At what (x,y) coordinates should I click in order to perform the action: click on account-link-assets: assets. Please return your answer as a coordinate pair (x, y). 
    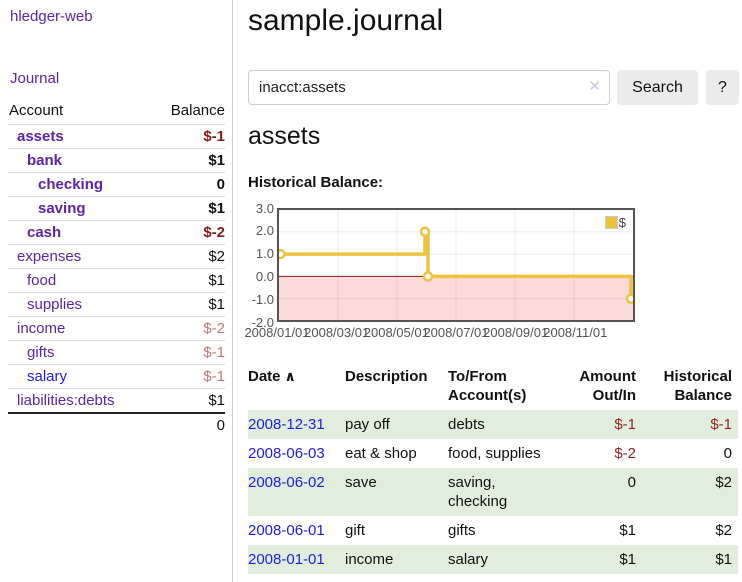
    Looking at the image, I should click on (40, 136).